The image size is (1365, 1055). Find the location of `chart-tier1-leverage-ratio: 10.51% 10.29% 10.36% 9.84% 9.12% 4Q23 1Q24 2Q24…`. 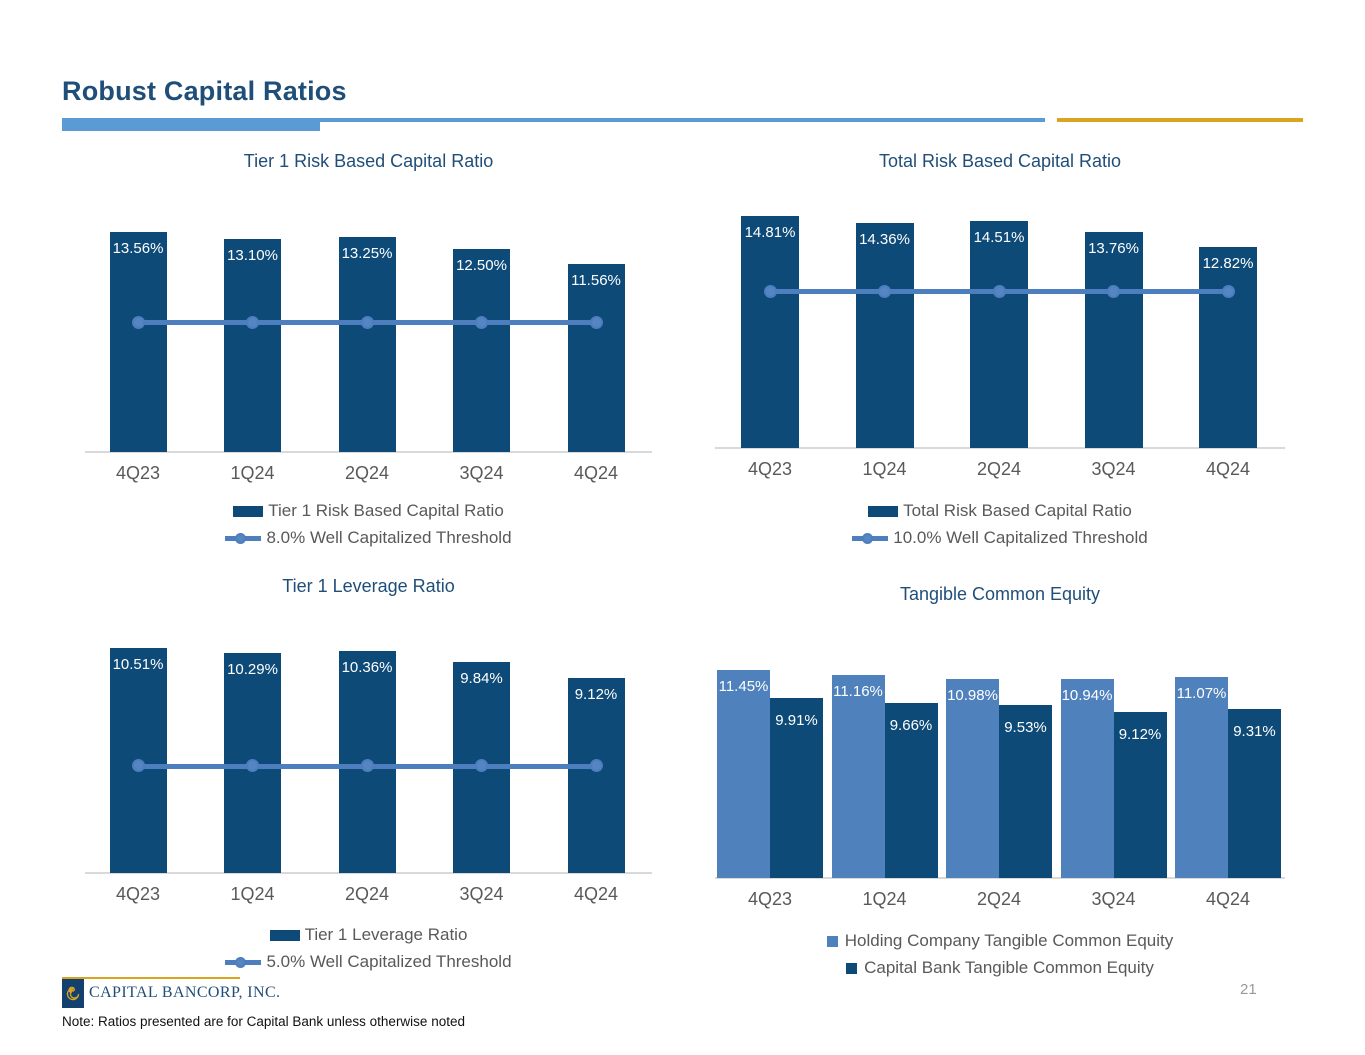

chart-tier1-leverage-ratio: 10.51% 10.29% 10.36% 9.84% 9.12% 4Q23 1Q24 2Q24… is located at coordinates (368, 783).